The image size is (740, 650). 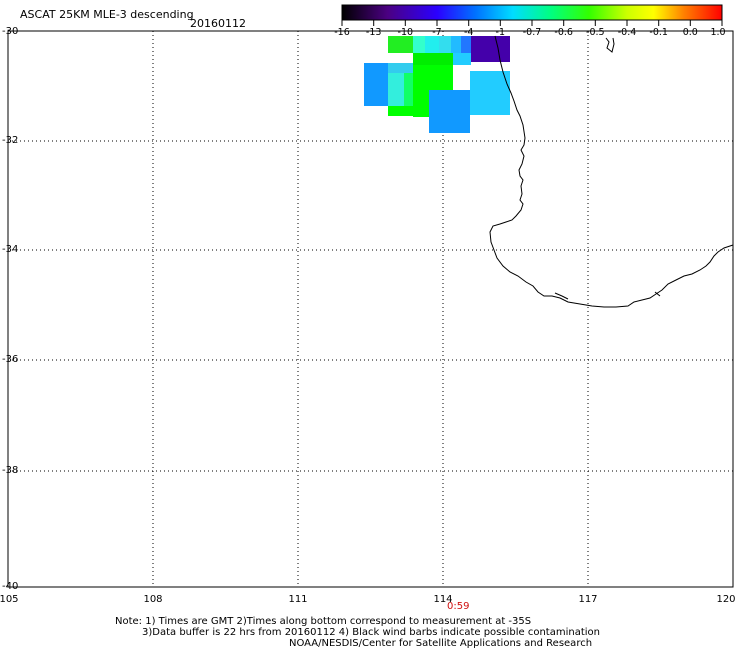 What do you see at coordinates (405, 32) in the screenshot?
I see `colorbar-label: -10` at bounding box center [405, 32].